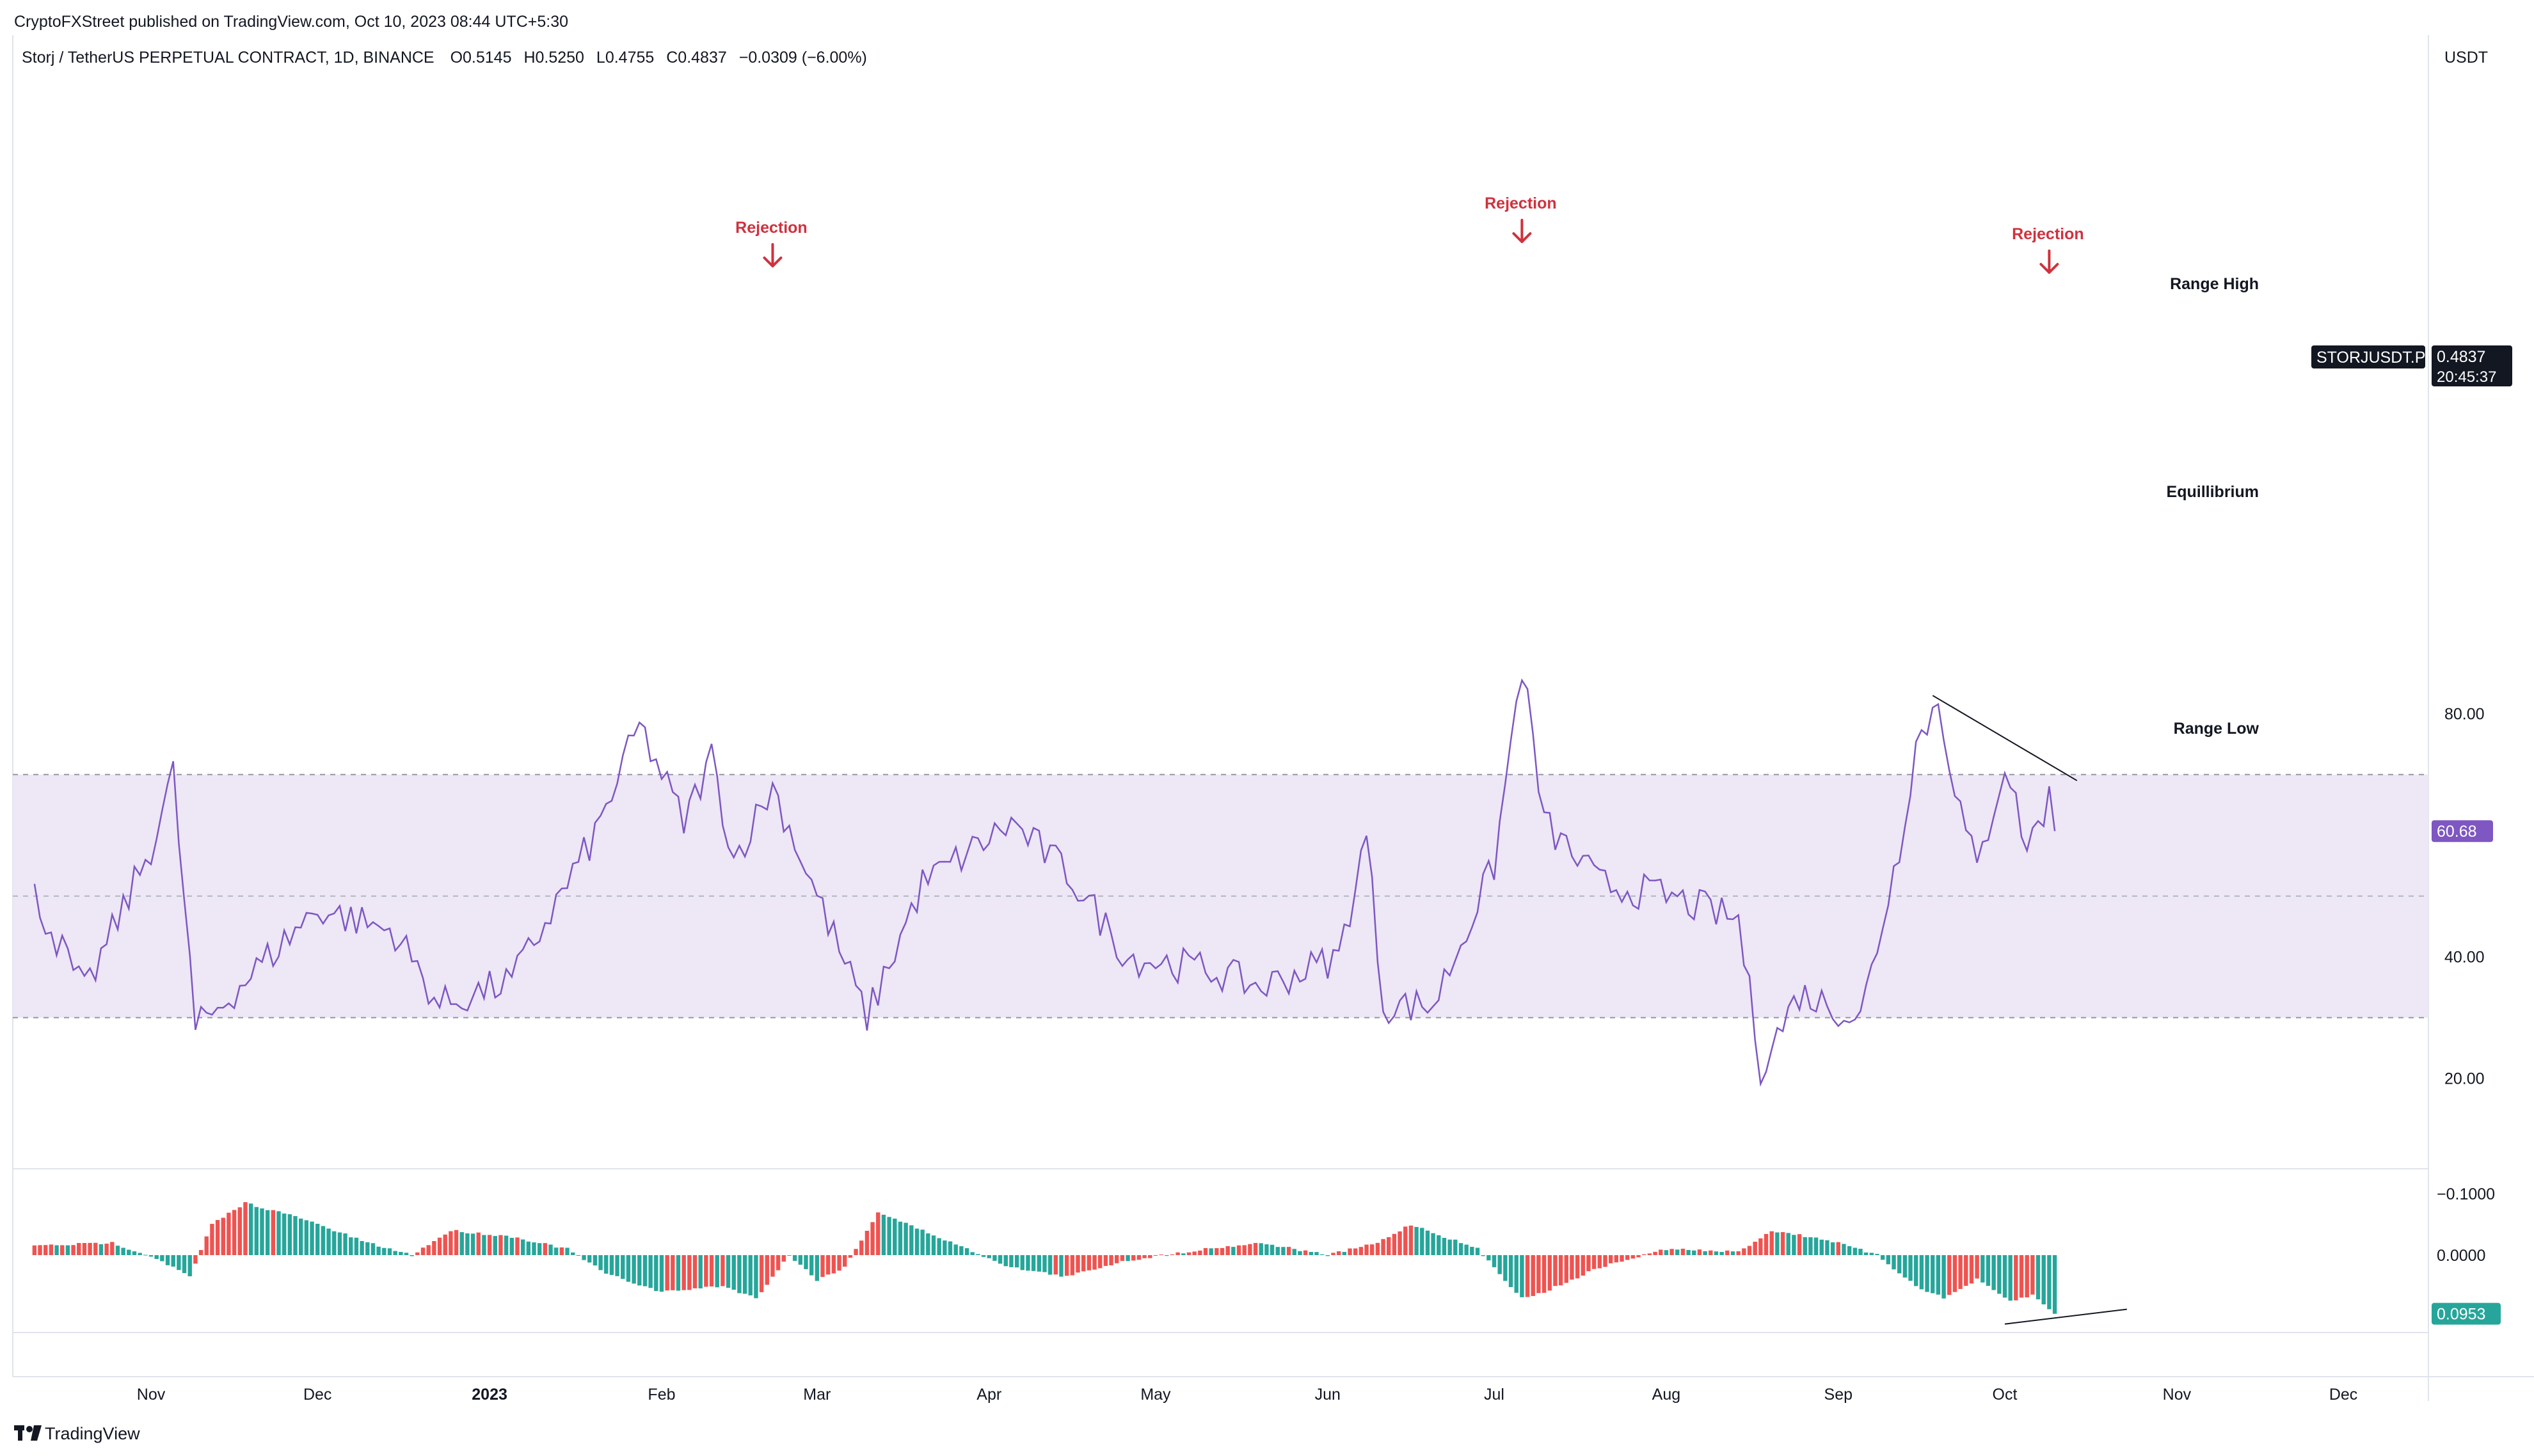 The image size is (2534, 1456). Describe the element at coordinates (1494, 1395) in the screenshot. I see `time-tick: Jul` at that location.